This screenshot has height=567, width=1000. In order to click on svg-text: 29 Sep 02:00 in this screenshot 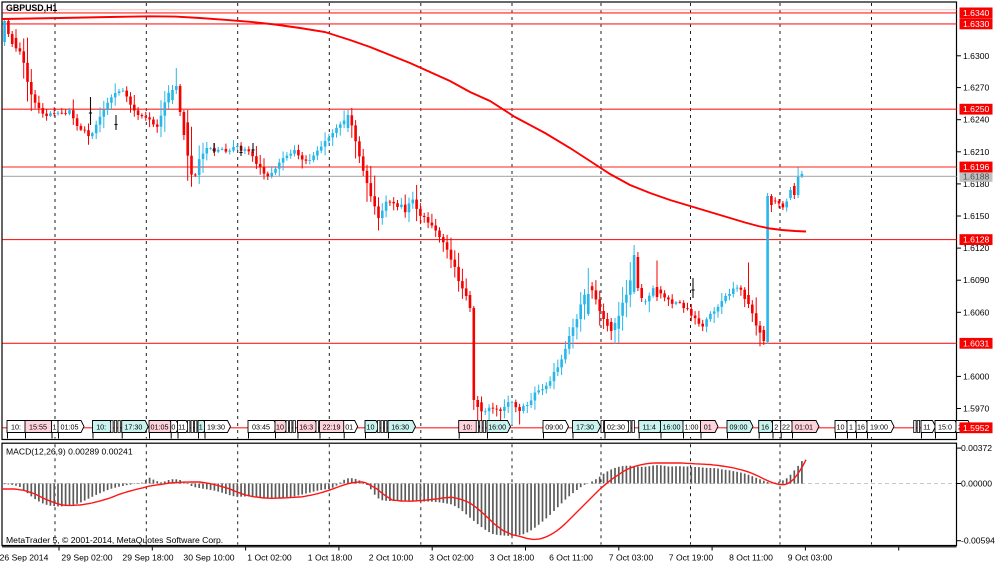, I will do `click(86, 558)`.